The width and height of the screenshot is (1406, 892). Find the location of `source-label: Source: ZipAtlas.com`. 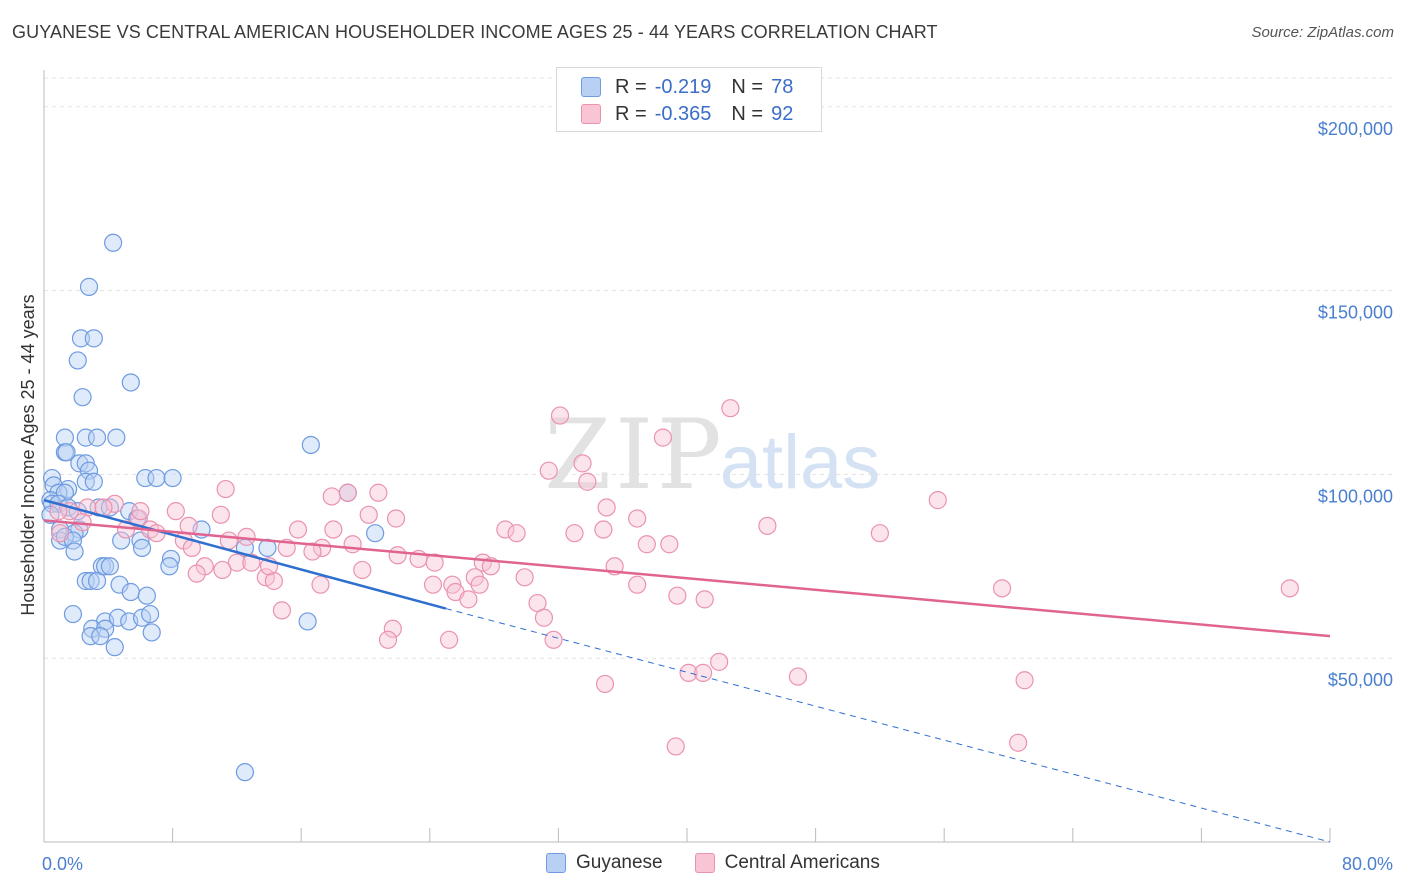

source-label: Source: ZipAtlas.com is located at coordinates (1322, 32).